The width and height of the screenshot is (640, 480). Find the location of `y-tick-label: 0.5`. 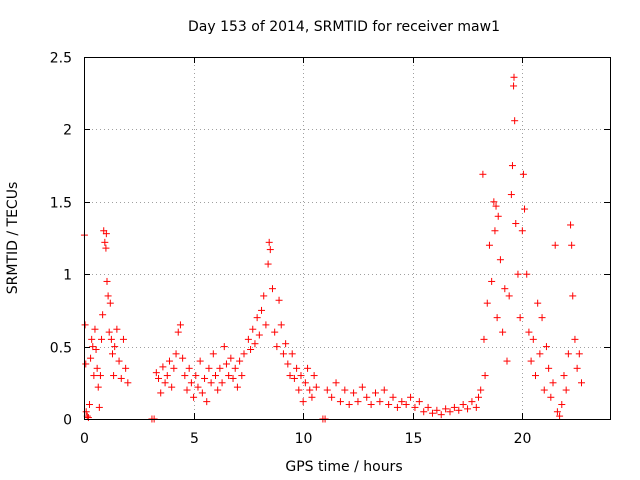

y-tick-label: 0.5 is located at coordinates (61, 349).